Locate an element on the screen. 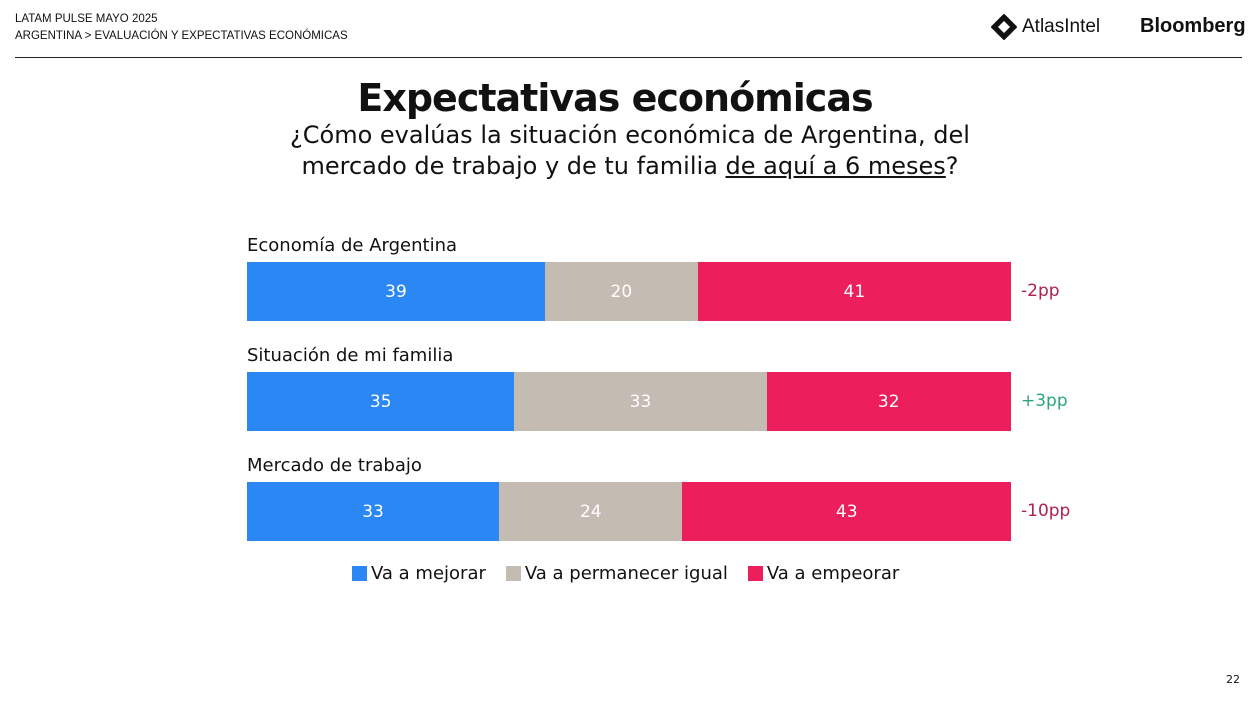  legend-label: Va a permanecer igual is located at coordinates (626, 573).